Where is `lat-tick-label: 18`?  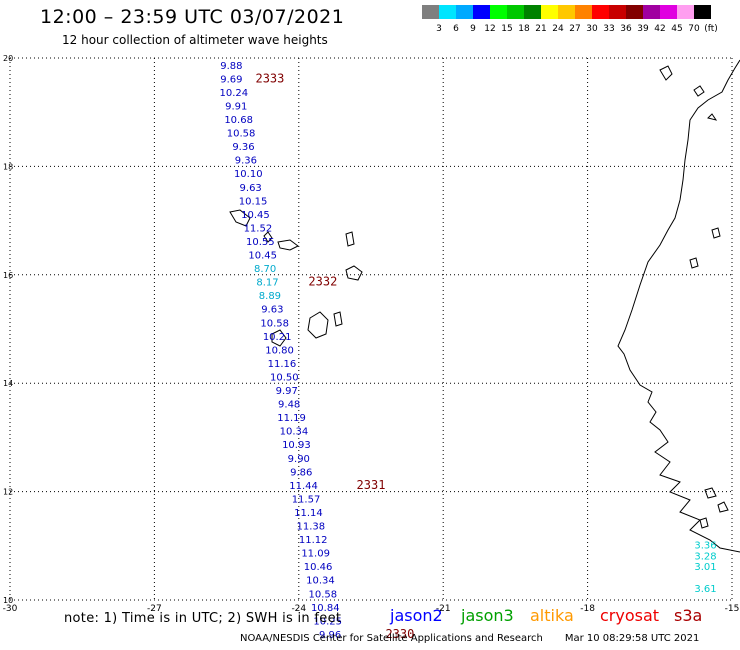
lat-tick-label: 18 is located at coordinates (8, 166).